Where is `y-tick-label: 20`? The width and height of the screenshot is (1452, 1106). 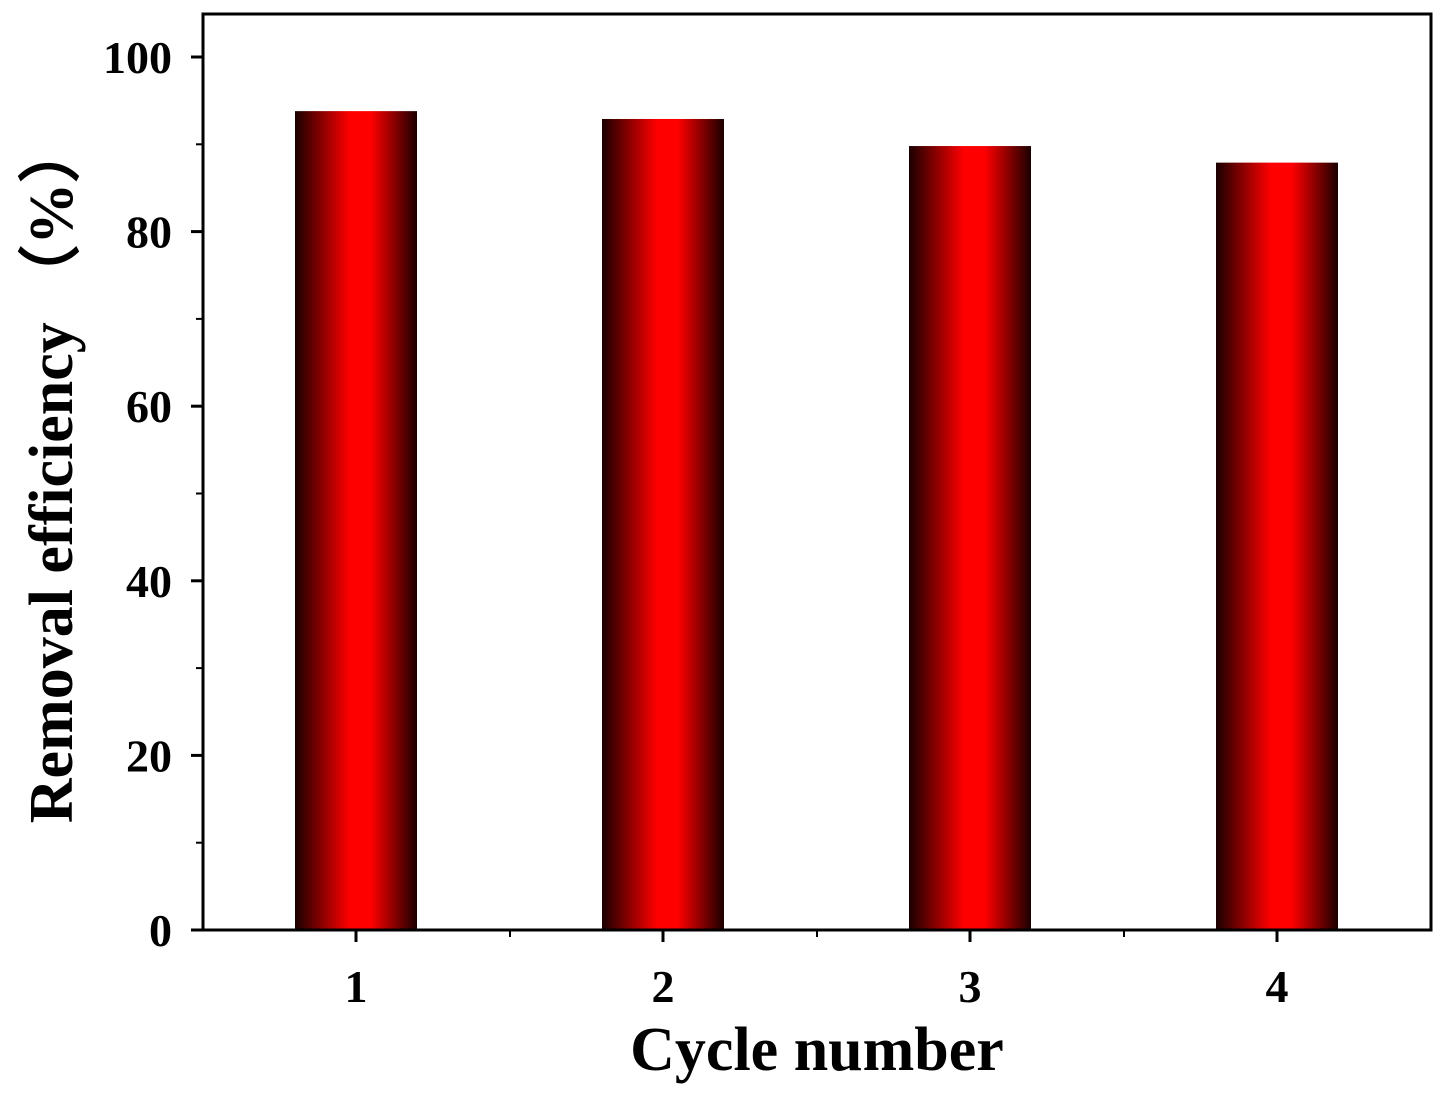 y-tick-label: 20 is located at coordinates (149, 755).